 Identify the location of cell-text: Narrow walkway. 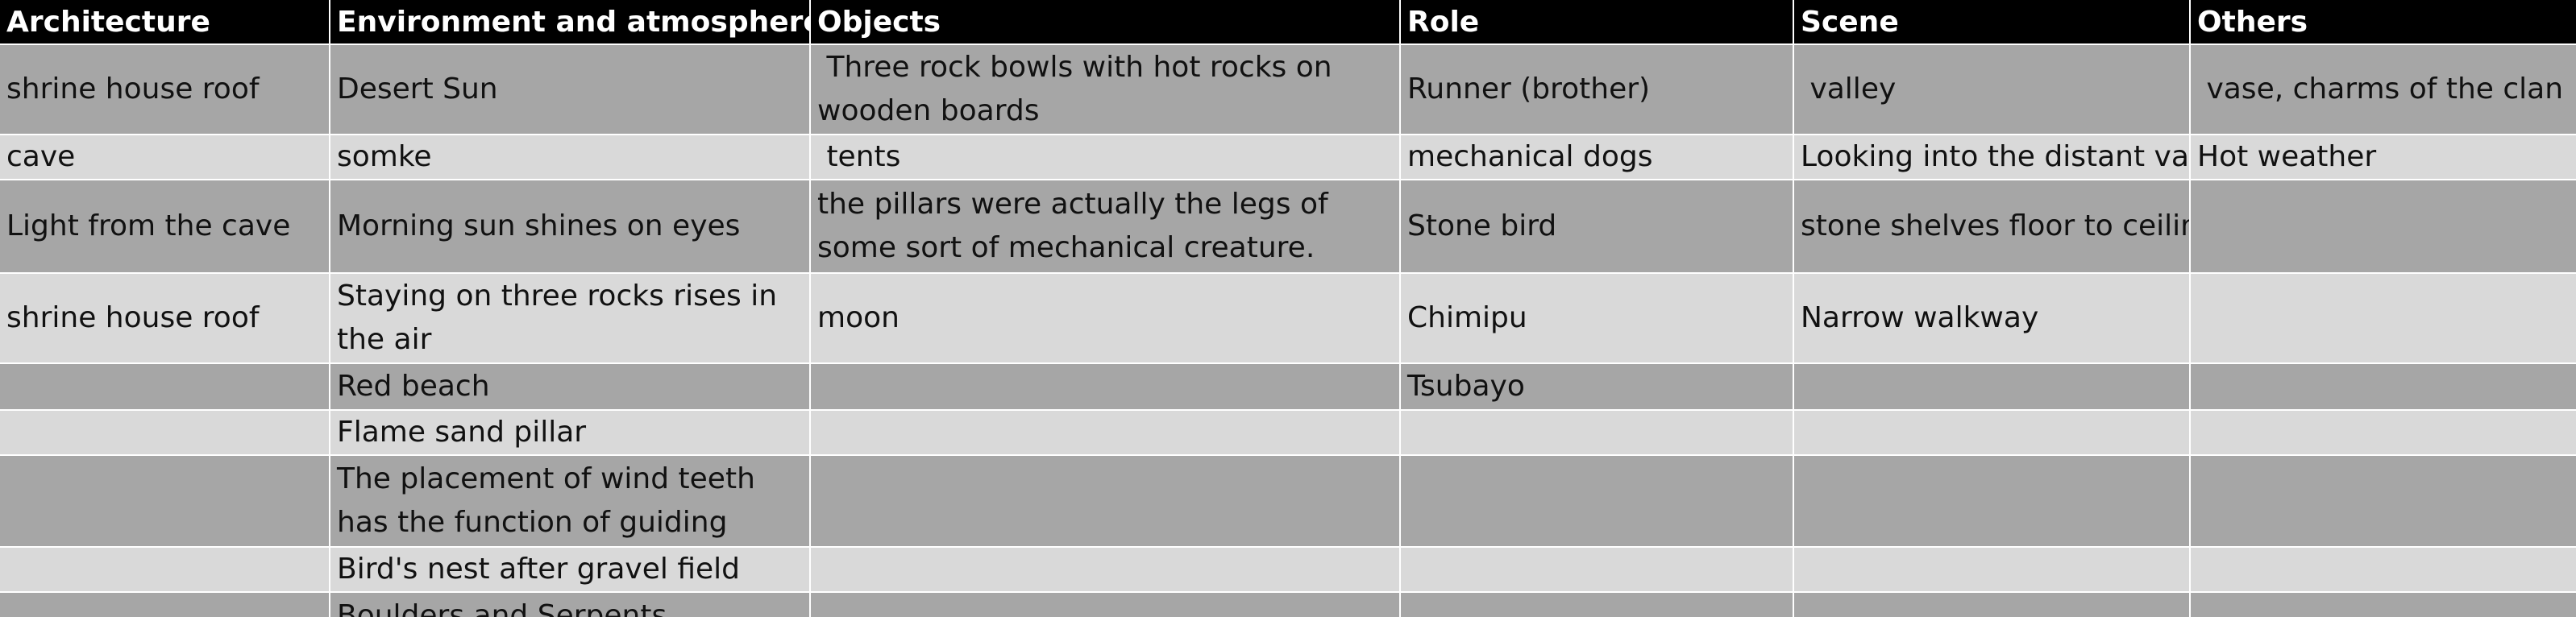
(1920, 317).